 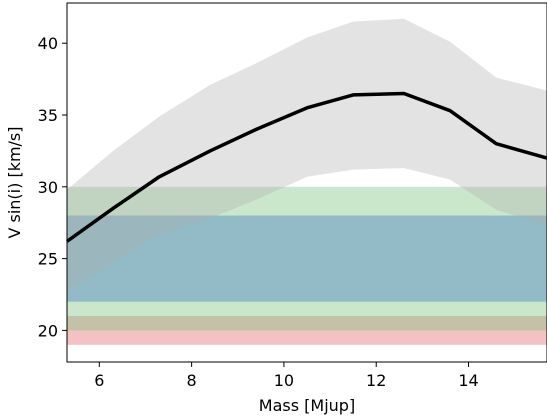 What do you see at coordinates (48, 187) in the screenshot?
I see `y-tick-label: 30` at bounding box center [48, 187].